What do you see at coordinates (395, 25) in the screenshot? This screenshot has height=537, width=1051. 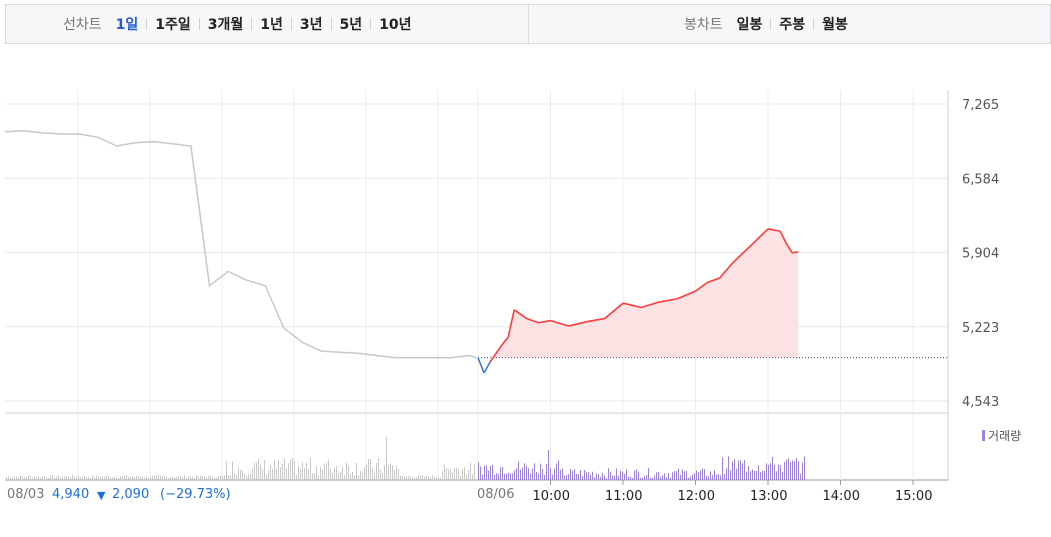 I see `line-chart-period-6: 10년` at bounding box center [395, 25].